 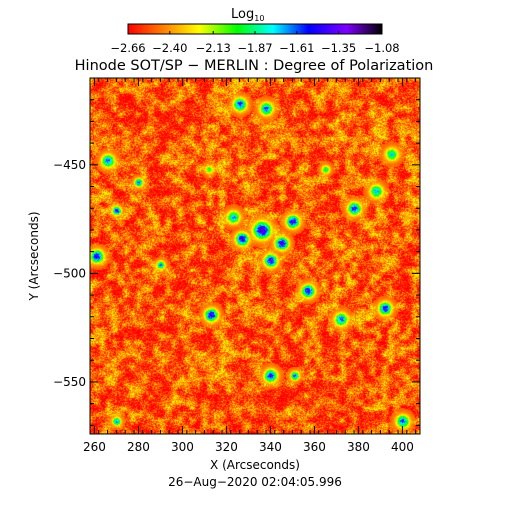 What do you see at coordinates (358, 447) in the screenshot?
I see `x-tick-label: 380` at bounding box center [358, 447].